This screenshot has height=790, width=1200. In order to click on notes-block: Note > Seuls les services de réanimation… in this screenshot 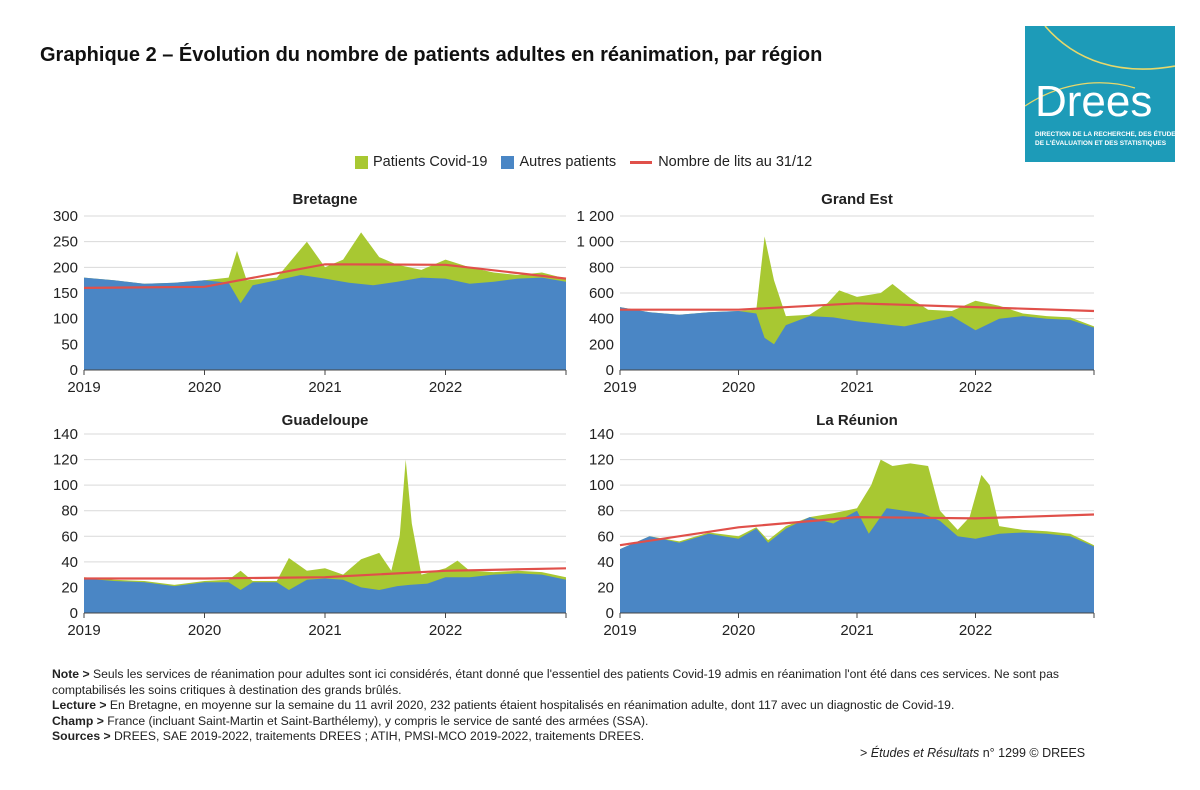, I will do `click(562, 706)`.